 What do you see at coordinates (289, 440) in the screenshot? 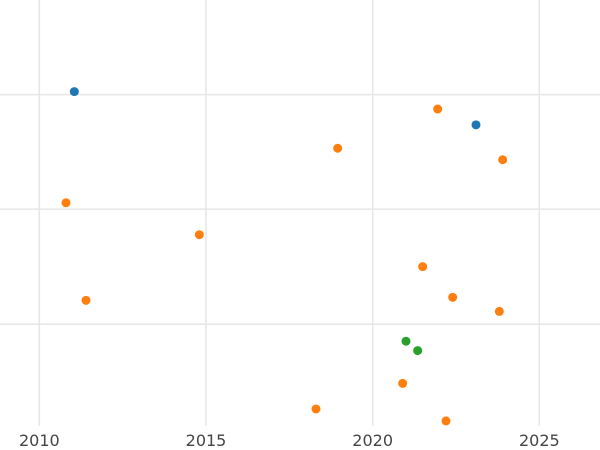
I see `x-axis-ticks: 2010 2015 2020 2025` at bounding box center [289, 440].